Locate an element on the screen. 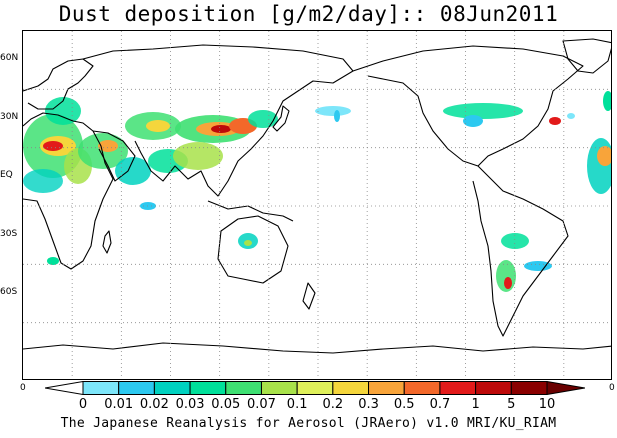  coastline-africa is located at coordinates (68, 191).